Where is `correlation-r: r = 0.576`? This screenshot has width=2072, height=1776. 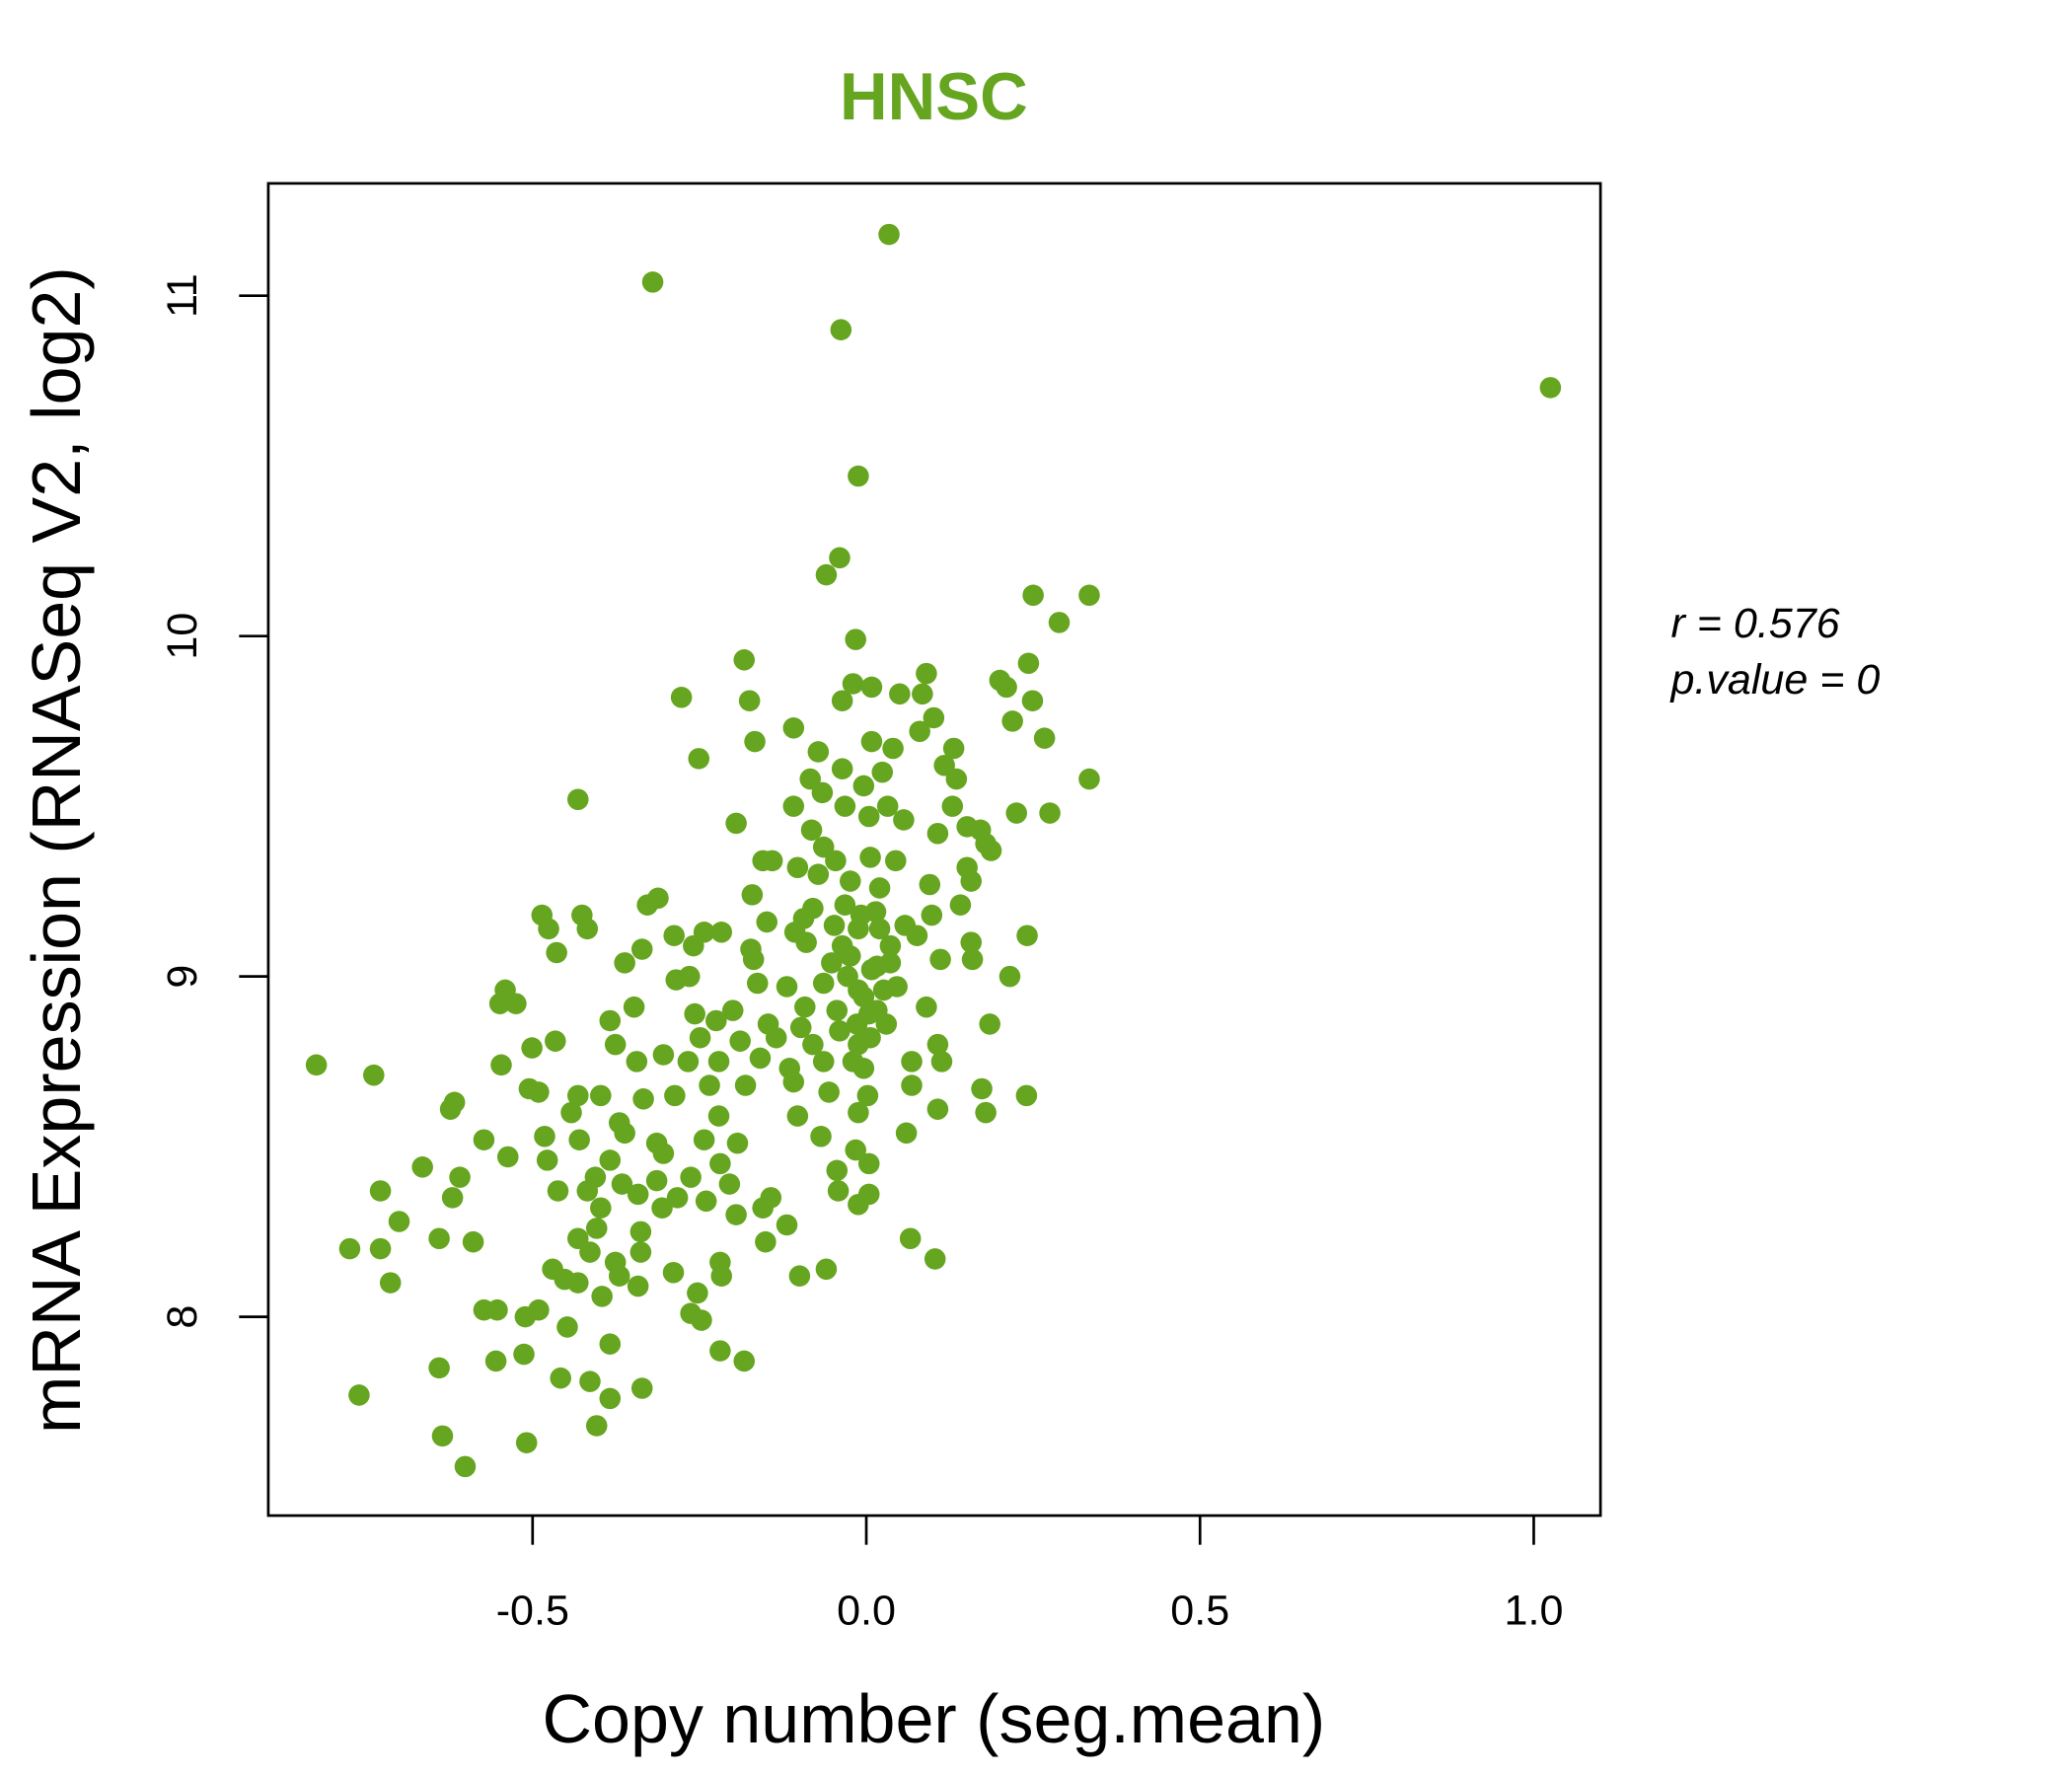
correlation-r: r = 0.576 is located at coordinates (1755, 624).